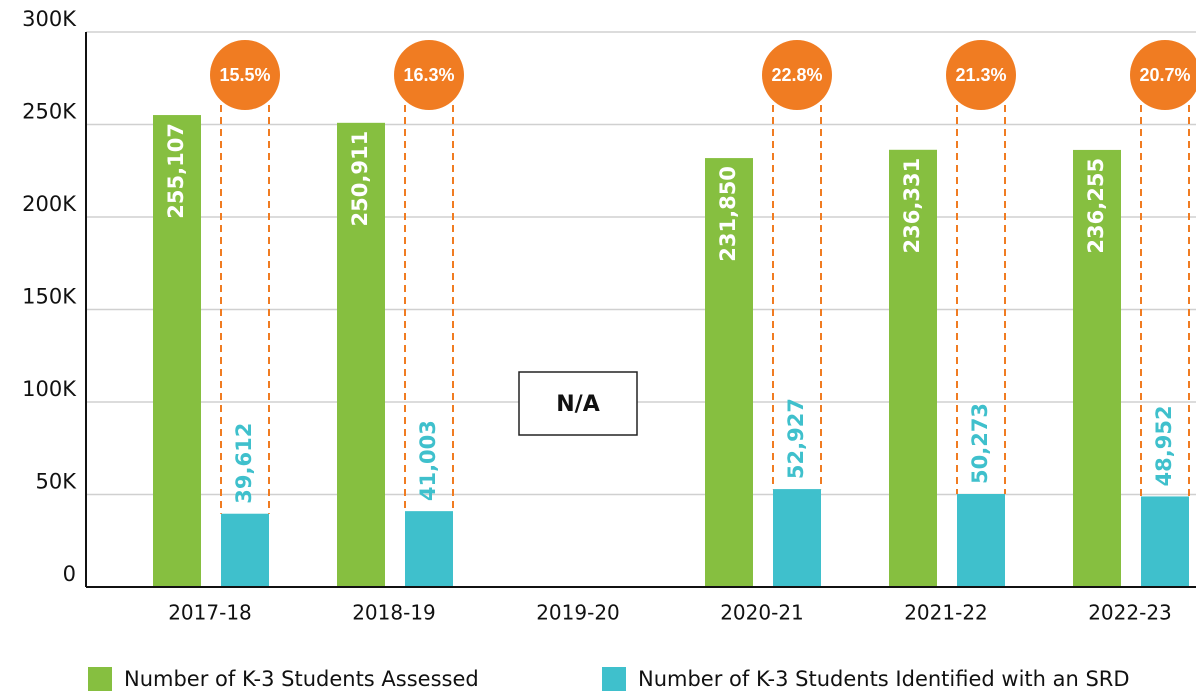 The width and height of the screenshot is (1196, 694). I want to click on y-tick-label: 50K, so click(57, 482).